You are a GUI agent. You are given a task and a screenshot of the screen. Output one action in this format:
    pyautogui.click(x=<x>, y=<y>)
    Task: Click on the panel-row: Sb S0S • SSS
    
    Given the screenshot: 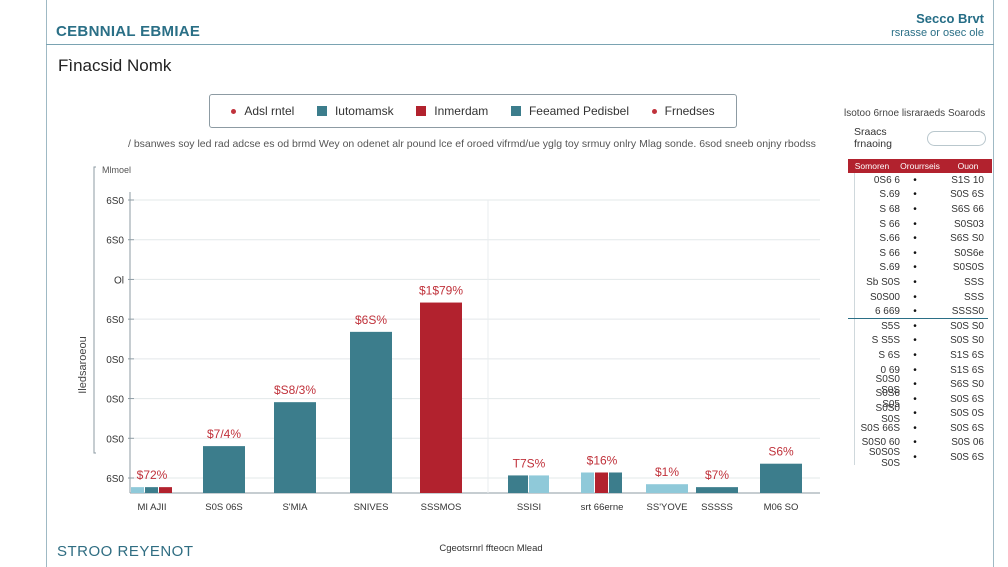 What is the action you would take?
    pyautogui.click(x=923, y=282)
    